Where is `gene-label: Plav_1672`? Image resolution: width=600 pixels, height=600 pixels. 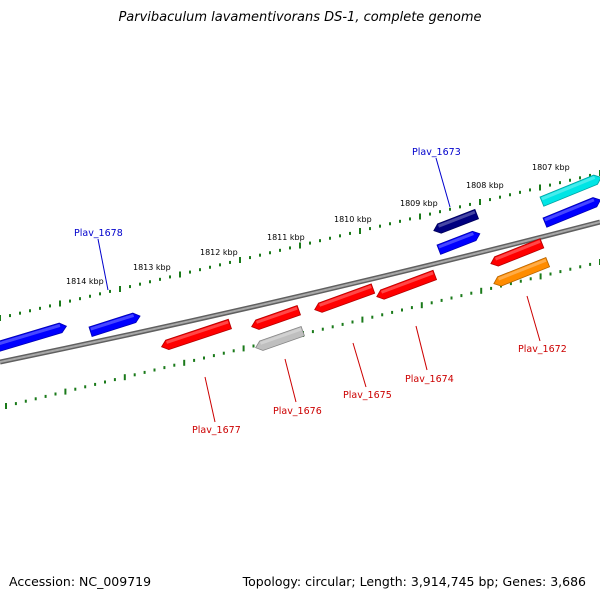
gene-label: Plav_1672 is located at coordinates (542, 349).